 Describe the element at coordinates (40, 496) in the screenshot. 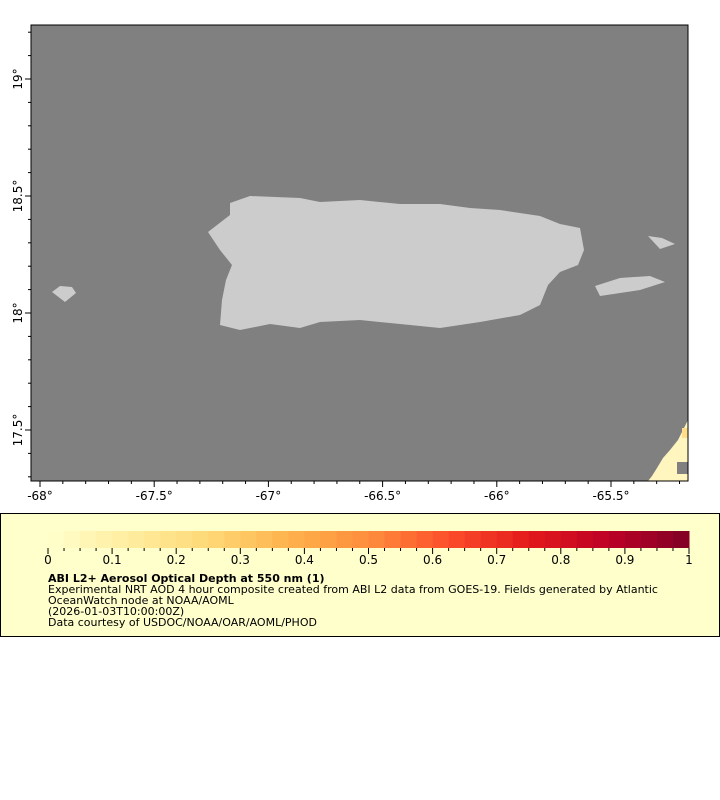

I see `lon-tick-label: -68°` at that location.